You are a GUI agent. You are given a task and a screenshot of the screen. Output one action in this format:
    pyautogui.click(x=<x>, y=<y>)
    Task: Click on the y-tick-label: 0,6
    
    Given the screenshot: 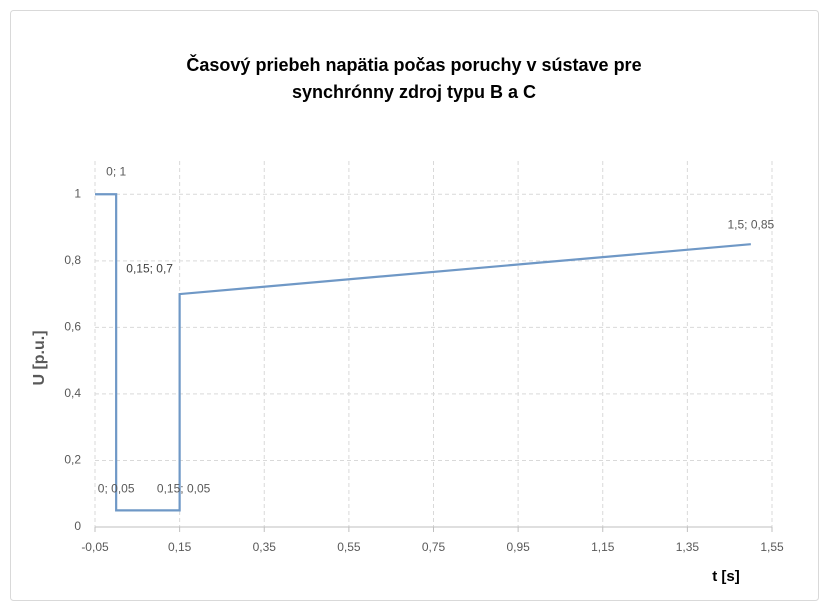 What is the action you would take?
    pyautogui.click(x=72, y=327)
    